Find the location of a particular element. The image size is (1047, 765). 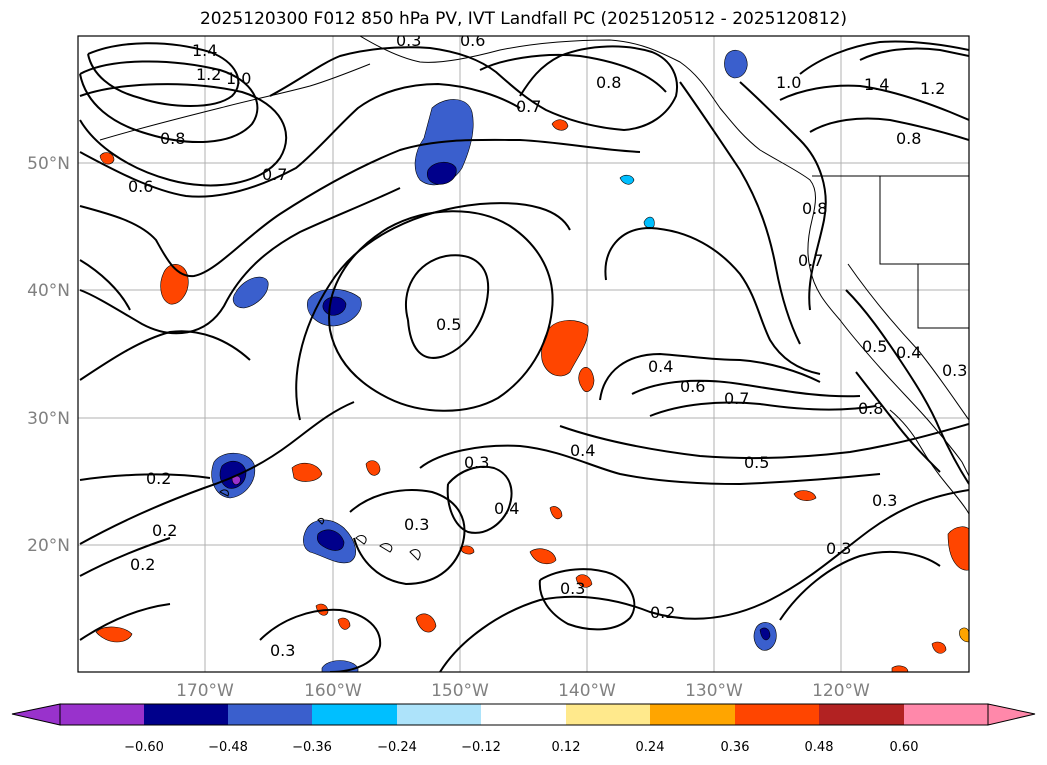

colorbar-tick: 0.36 is located at coordinates (735, 747).